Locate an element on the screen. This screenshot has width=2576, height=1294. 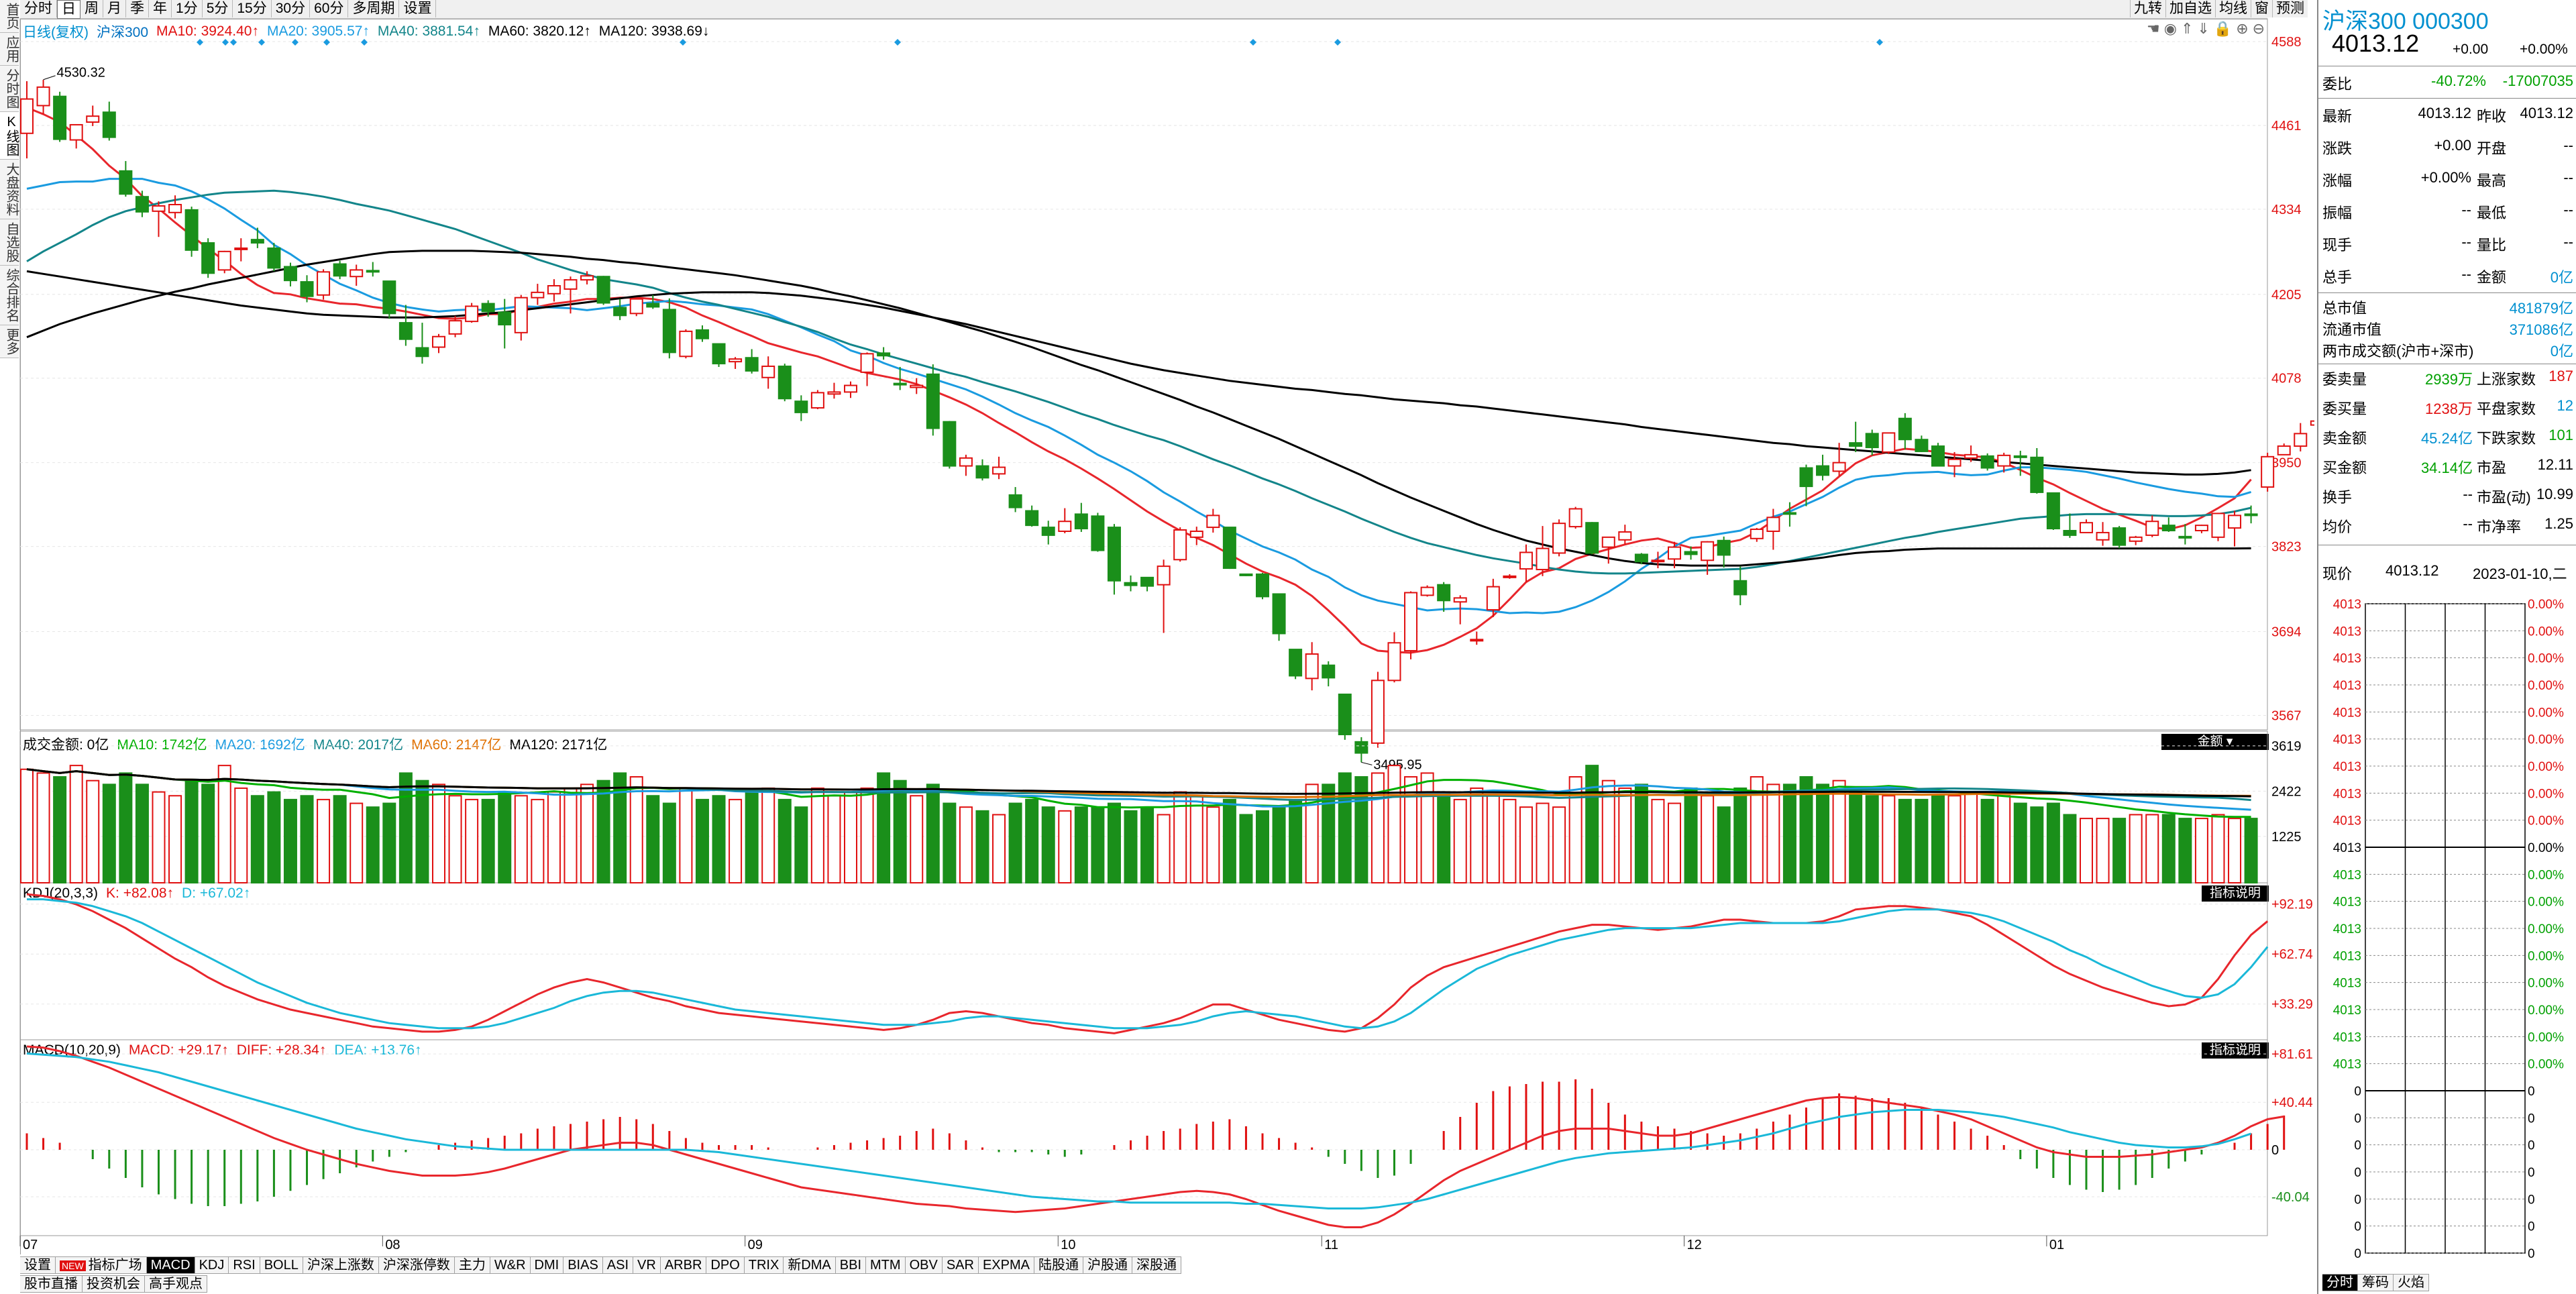
link-tab-0: 股市直播 is located at coordinates (51, 1284).